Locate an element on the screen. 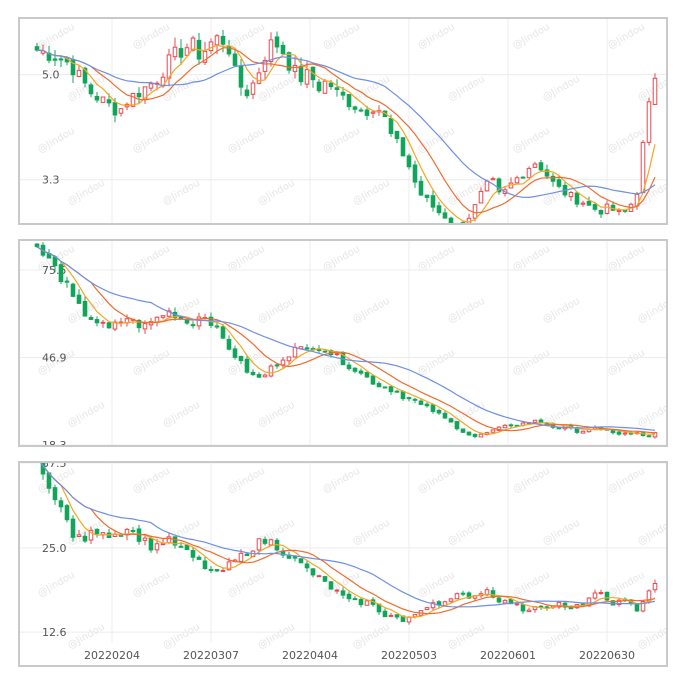 This screenshot has height=679, width=681. x-tick-label: 20220404 is located at coordinates (310, 655).